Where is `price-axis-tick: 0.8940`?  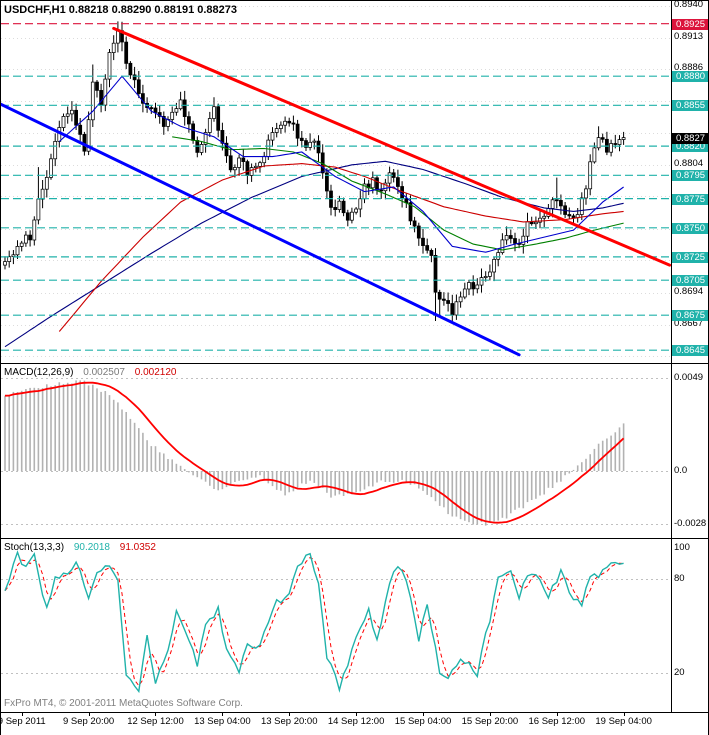
price-axis-tick: 0.8940 is located at coordinates (689, 5).